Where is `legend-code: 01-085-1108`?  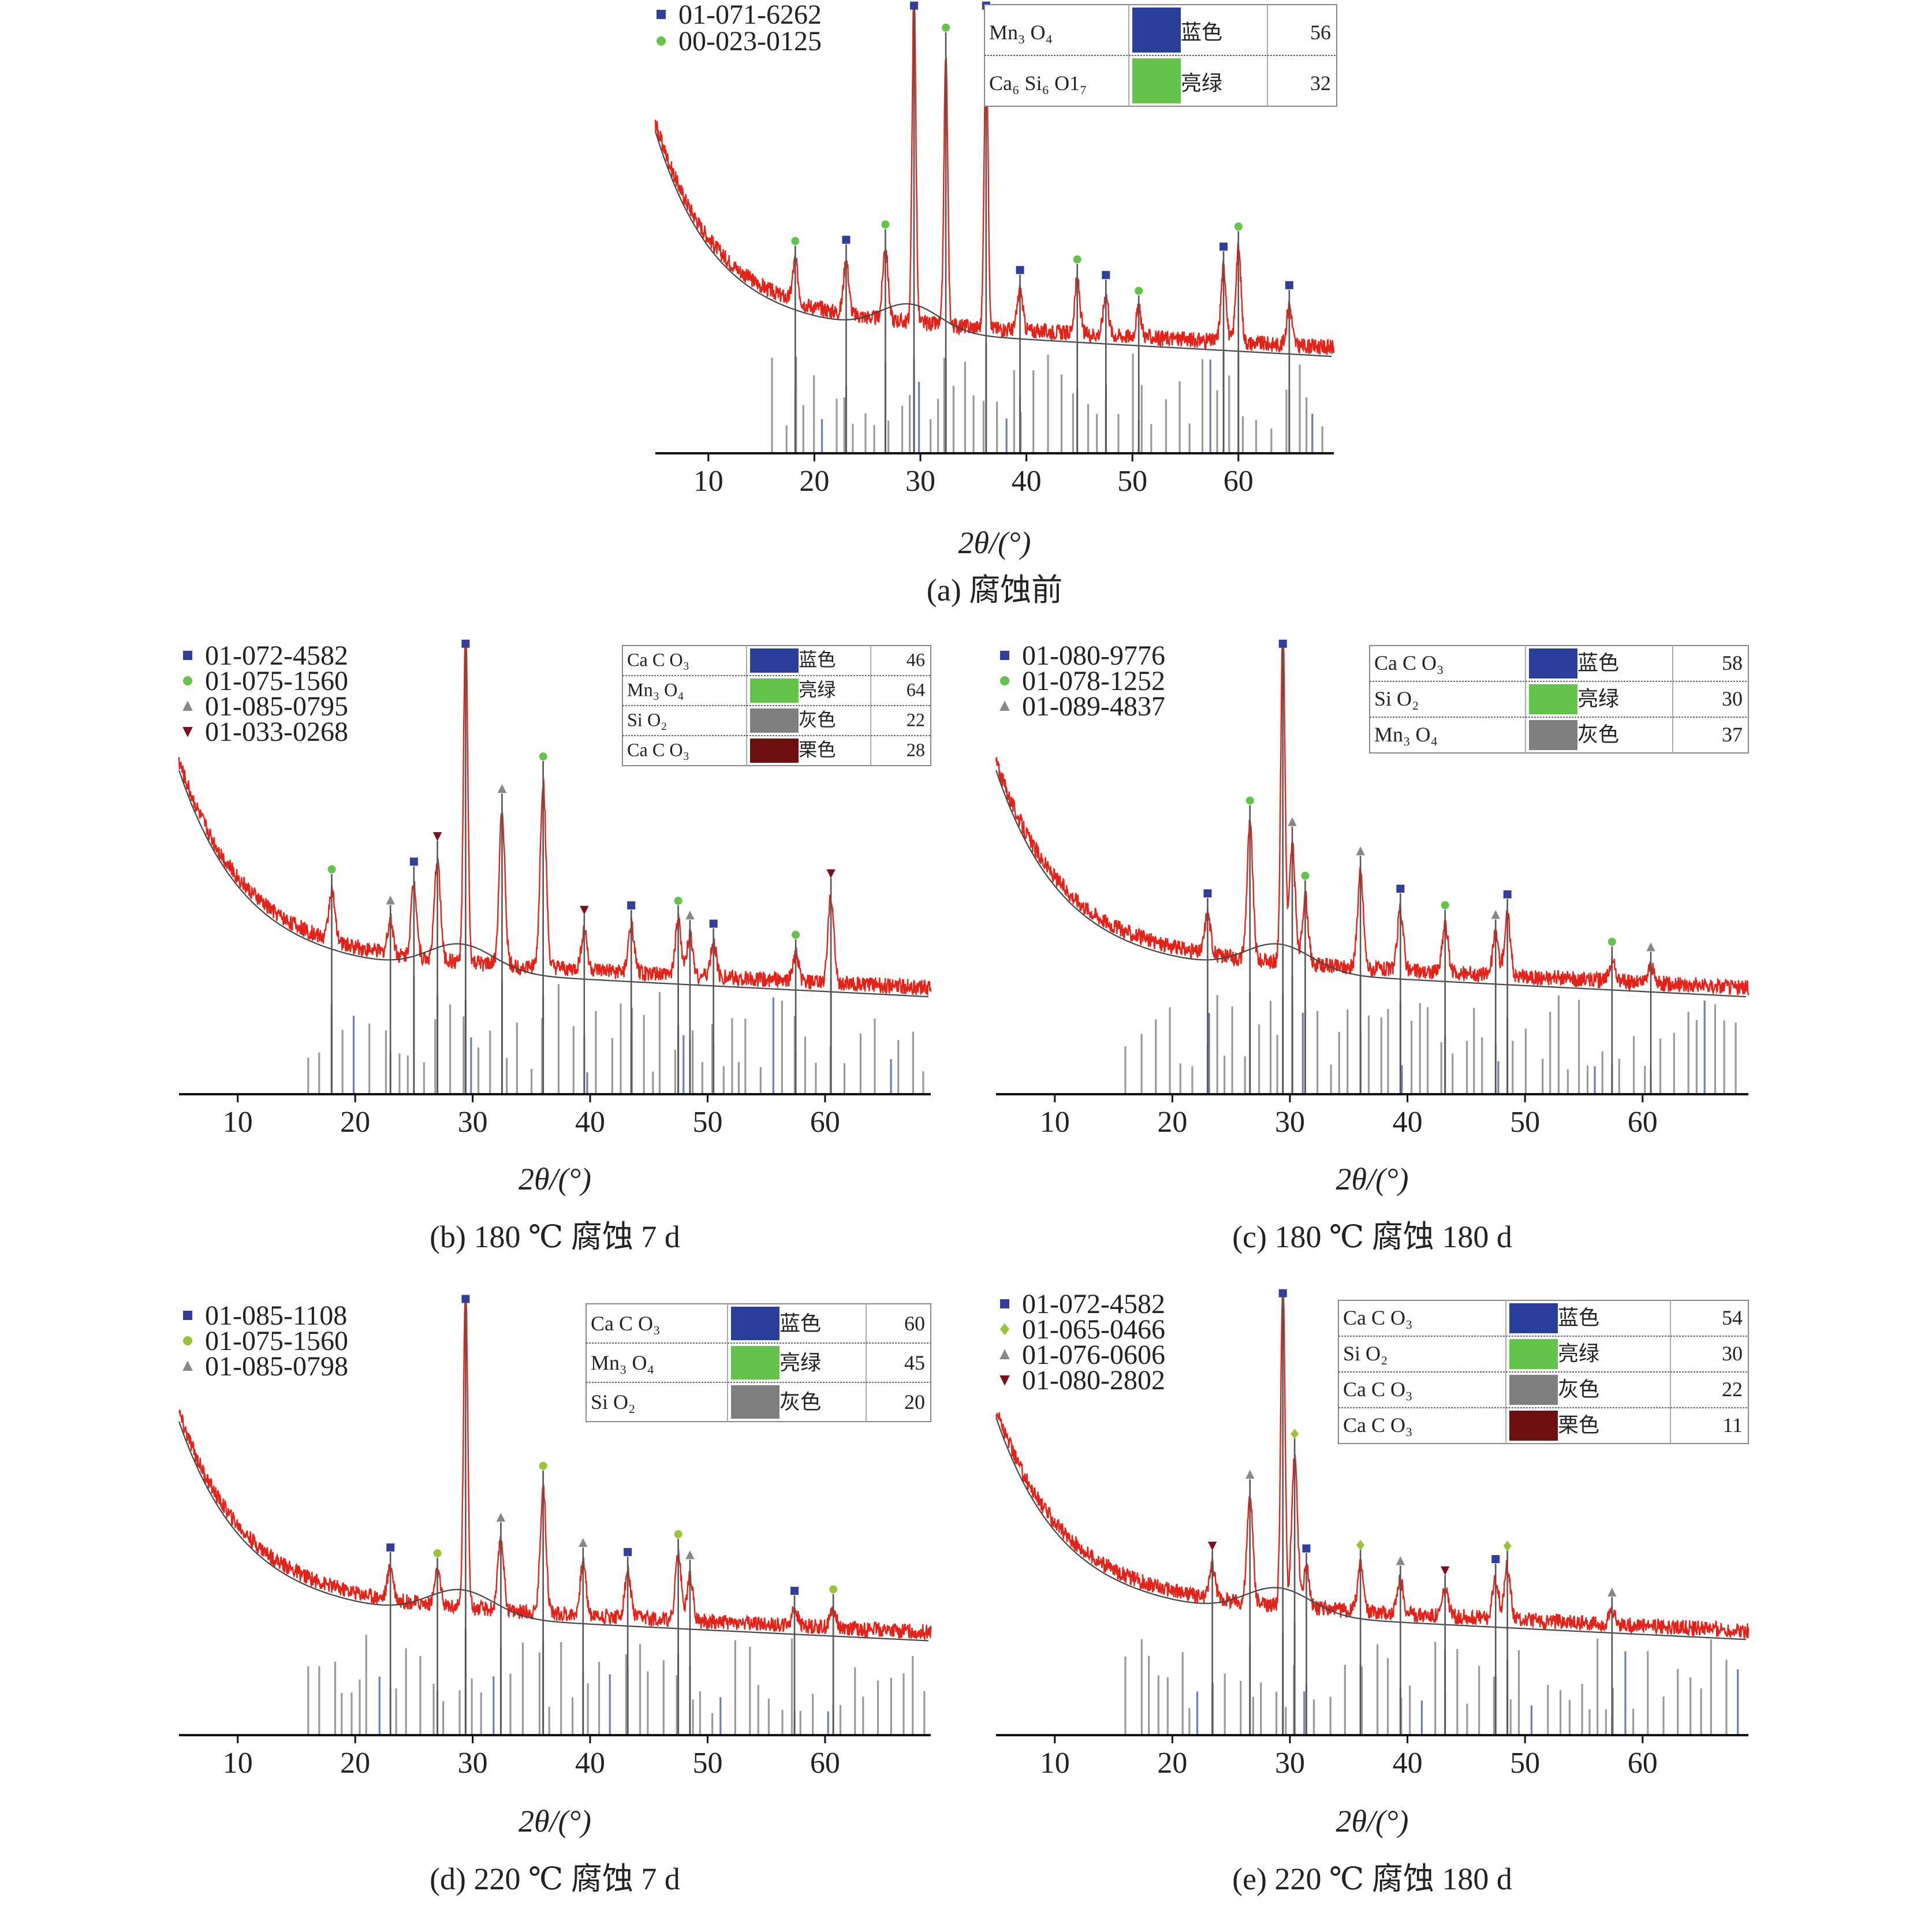 legend-code: 01-085-1108 is located at coordinates (276, 1315).